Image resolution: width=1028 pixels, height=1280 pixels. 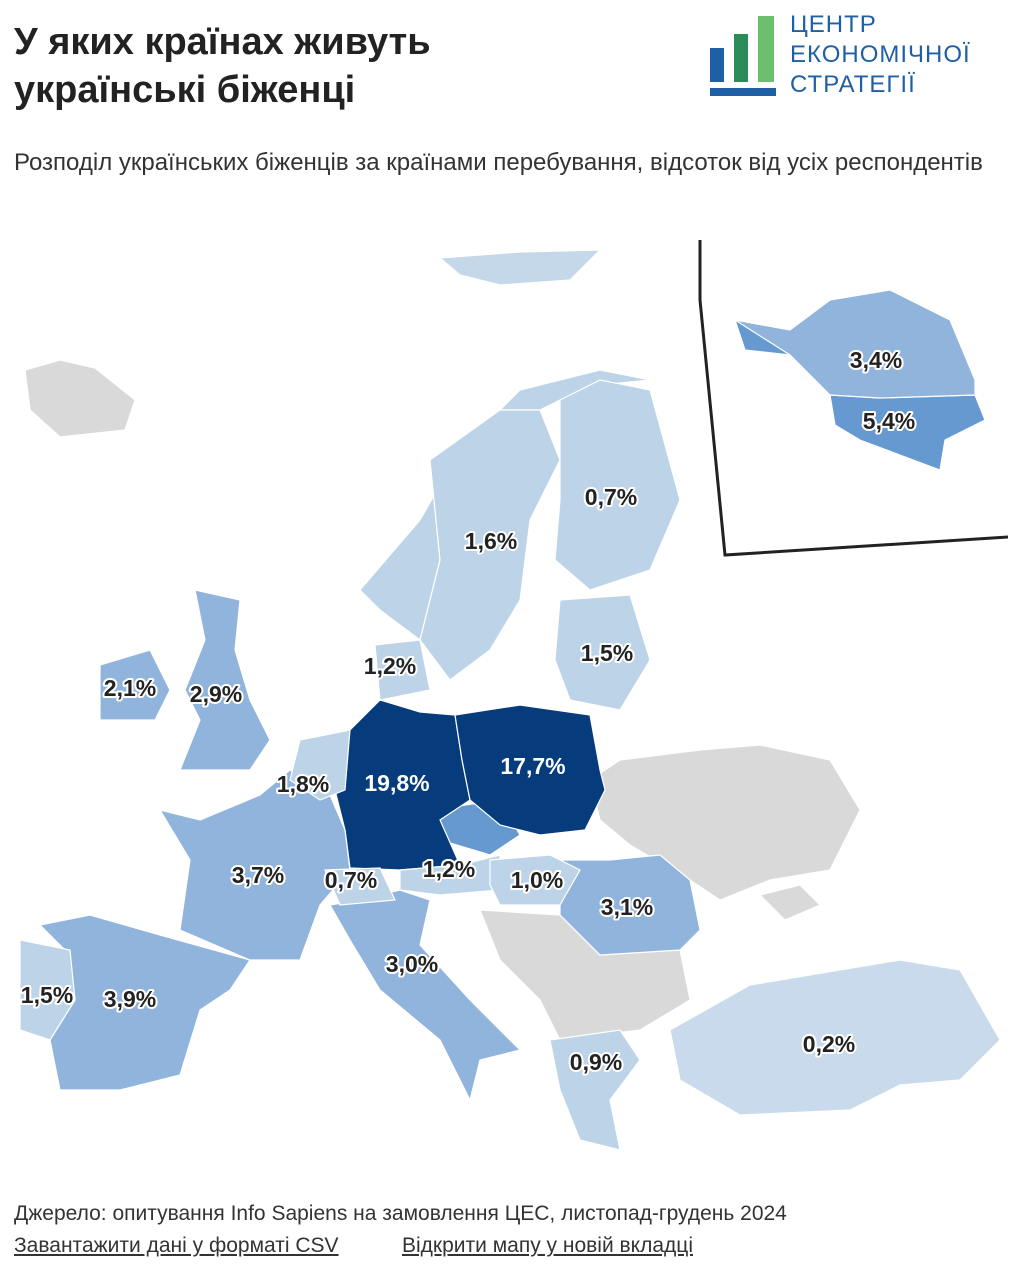 What do you see at coordinates (80, 398) in the screenshot?
I see `iceland` at bounding box center [80, 398].